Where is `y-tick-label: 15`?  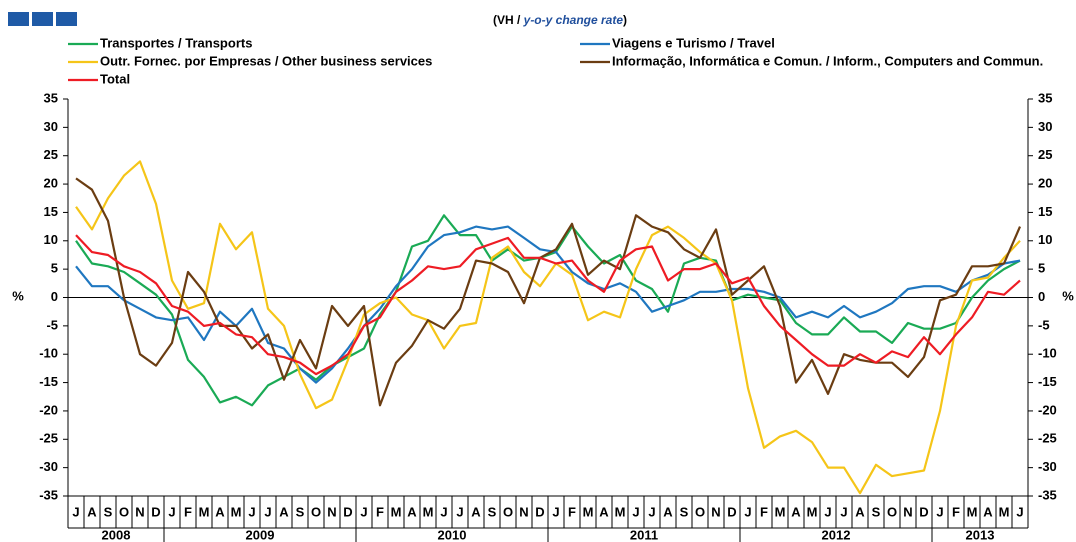
y-tick-label: 15 is located at coordinates (51, 211).